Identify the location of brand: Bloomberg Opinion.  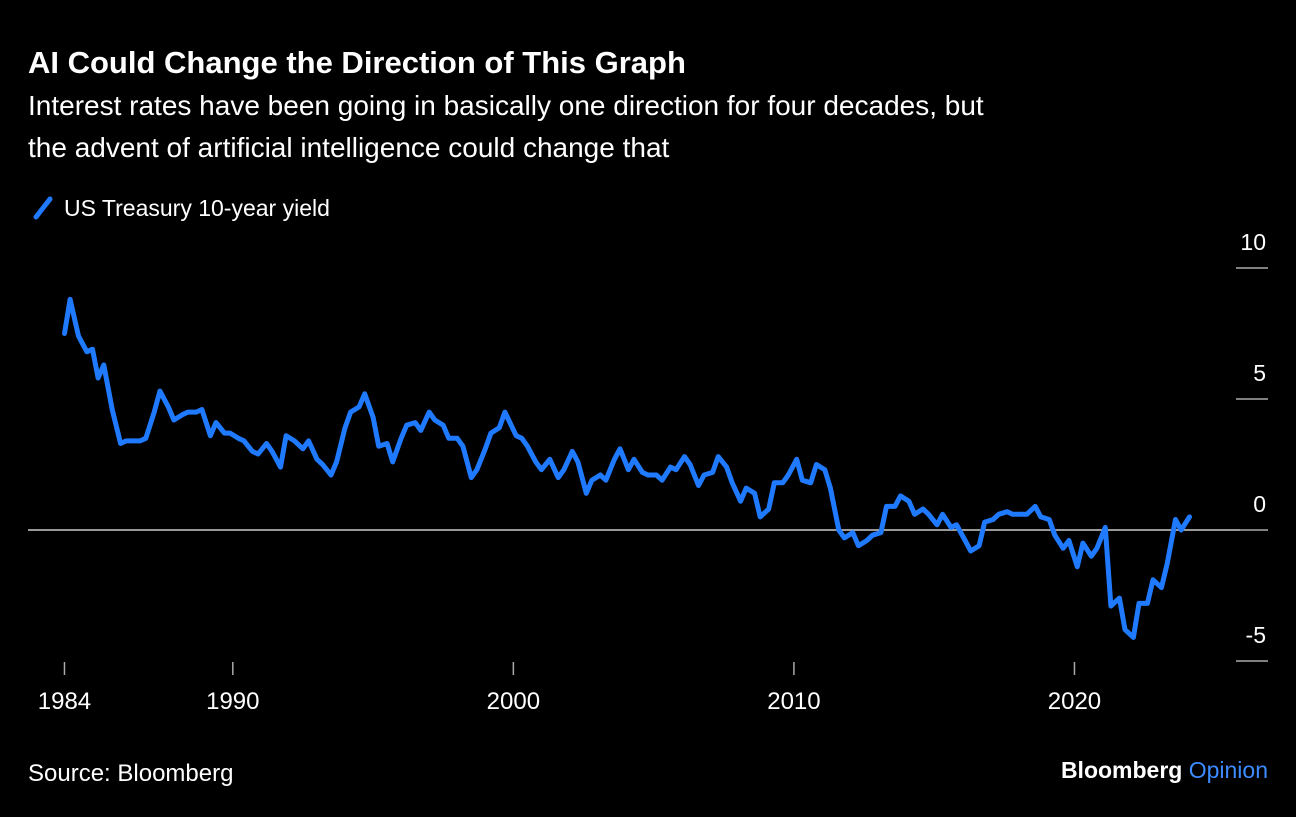
(1164, 770).